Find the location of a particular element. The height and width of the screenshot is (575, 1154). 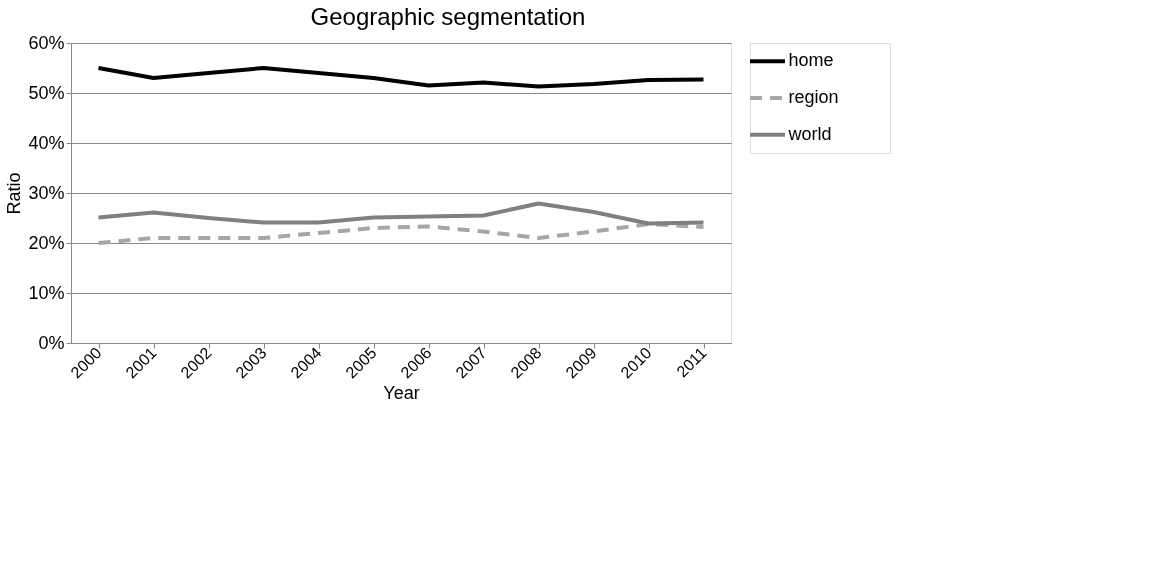

chart-title: Geographic segmentation is located at coordinates (448, 16).